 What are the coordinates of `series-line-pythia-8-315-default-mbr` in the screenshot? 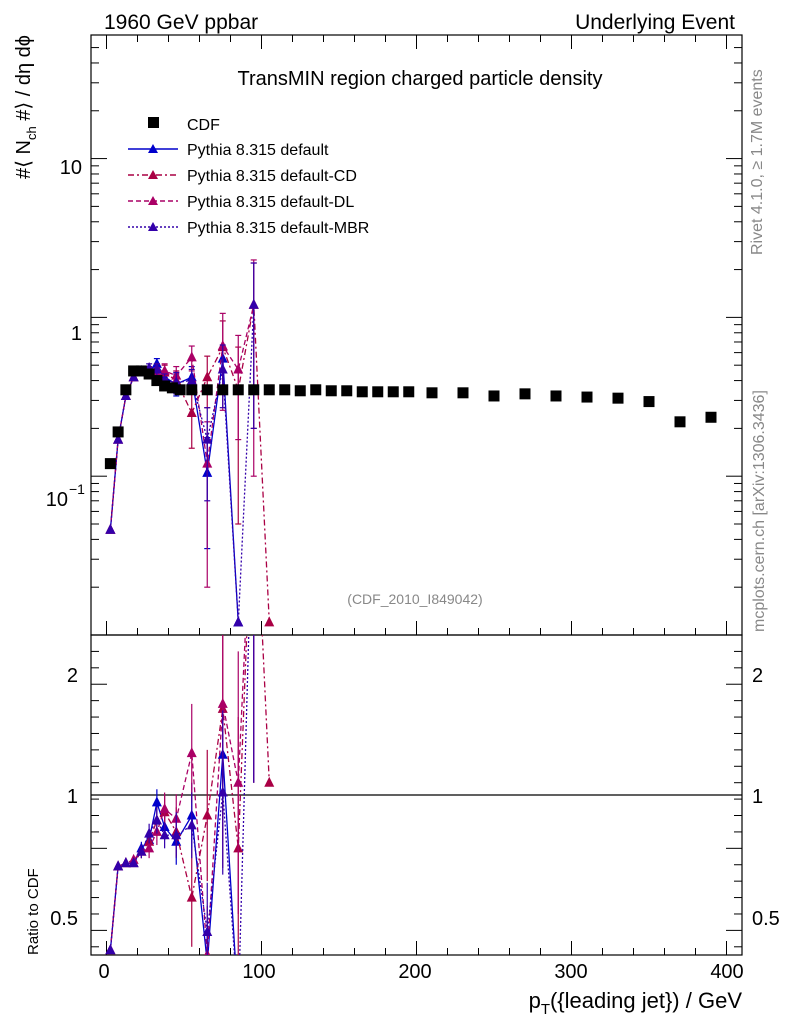 It's located at (182, 463).